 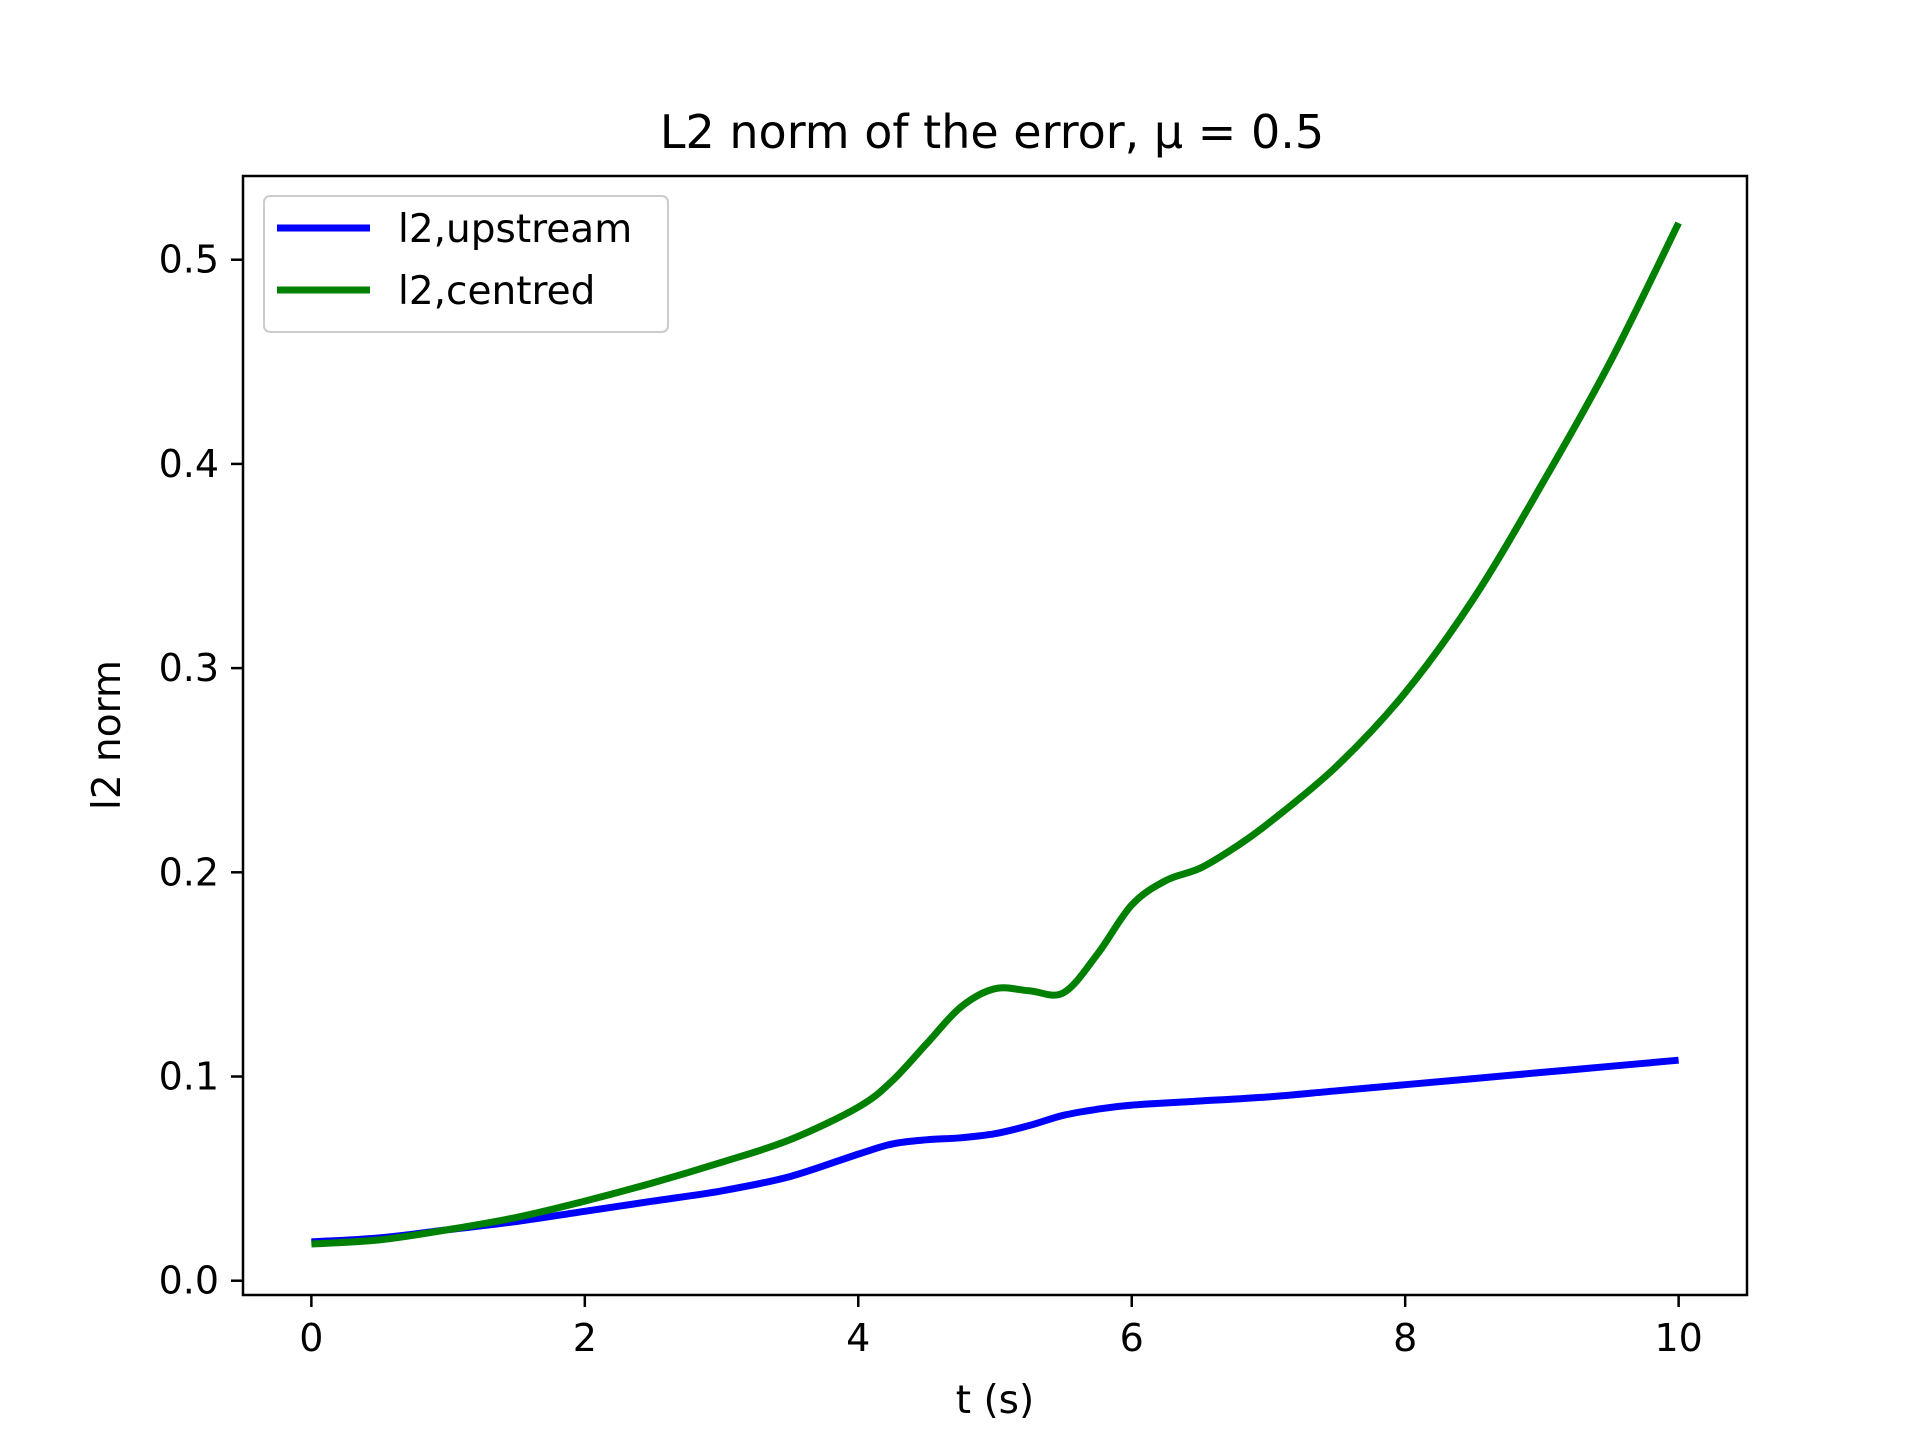 What do you see at coordinates (466, 264) in the screenshot?
I see `legend: l2,upstream l2,centred` at bounding box center [466, 264].